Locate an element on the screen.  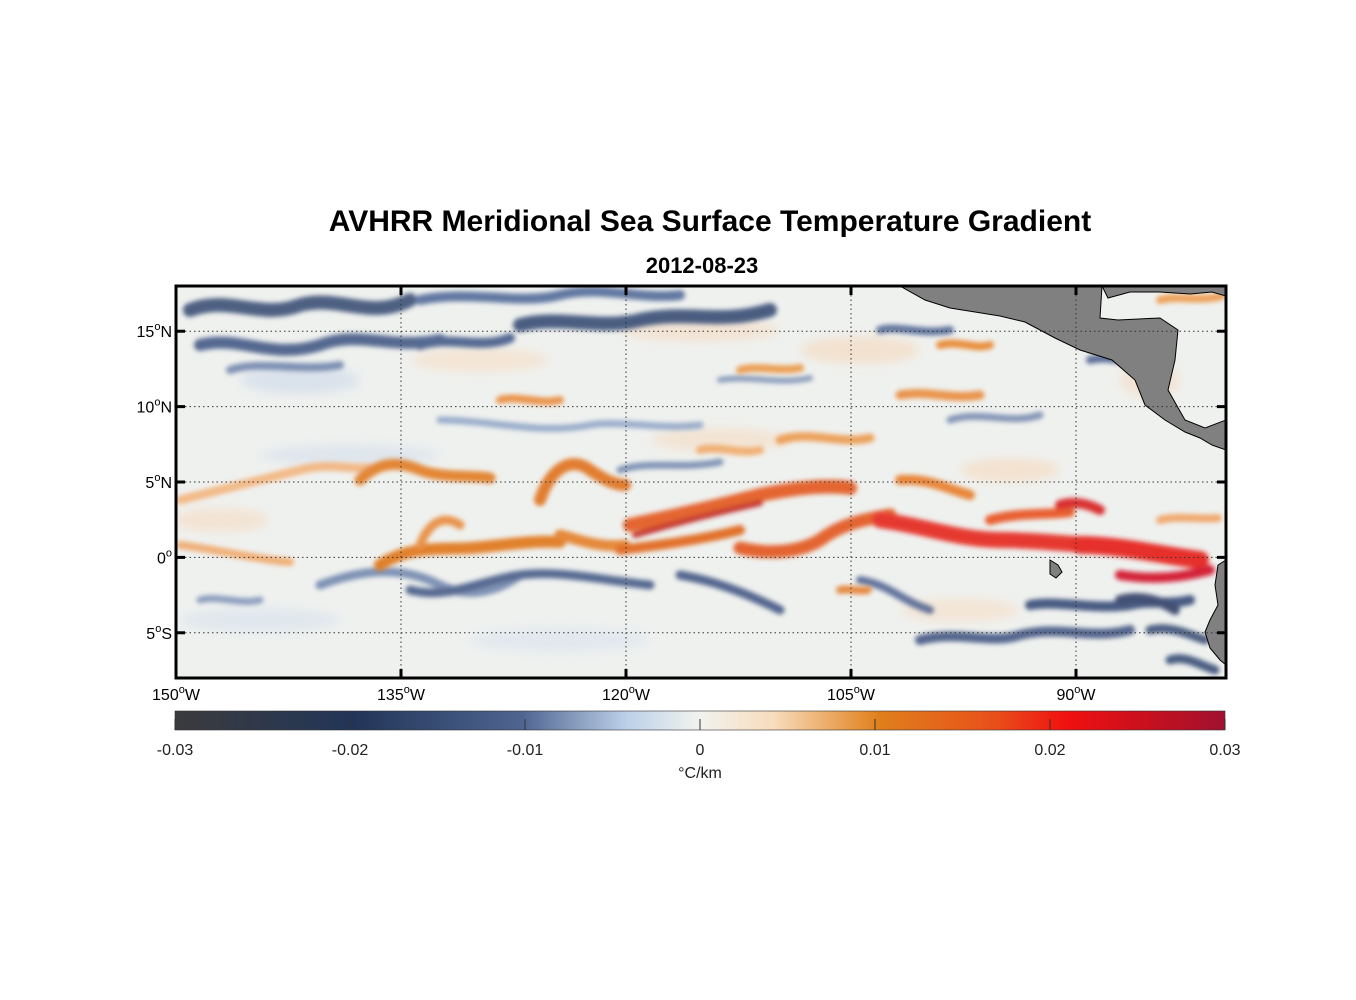
land-galapagos is located at coordinates (1056, 569).